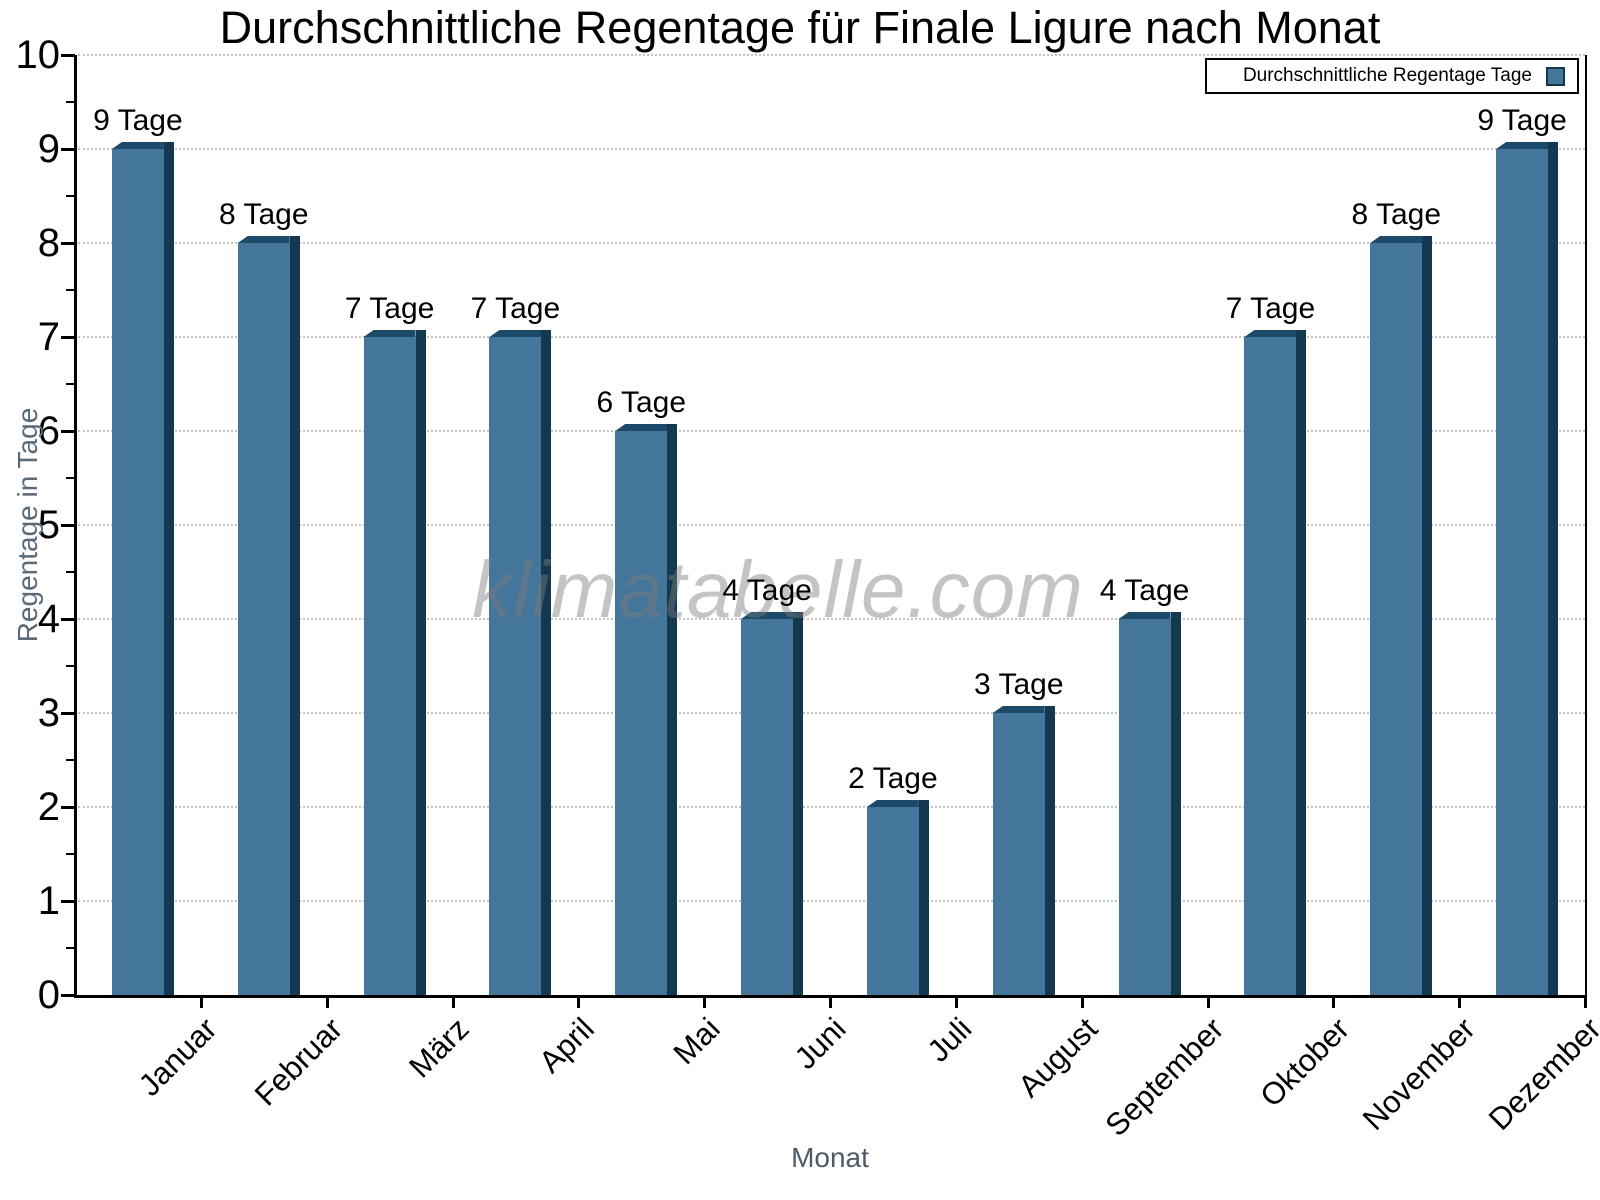 Image resolution: width=1600 pixels, height=1200 pixels. What do you see at coordinates (1058, 1057) in the screenshot?
I see `x-tick-label-august: August` at bounding box center [1058, 1057].